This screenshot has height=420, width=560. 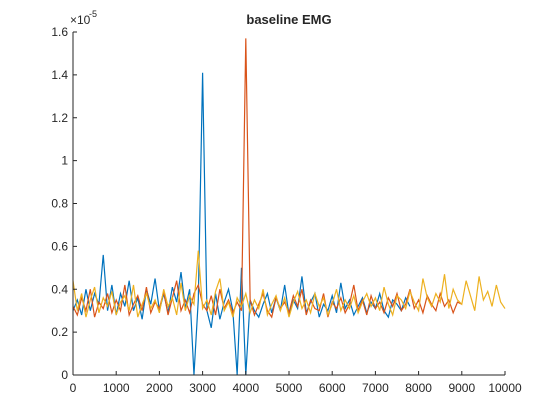 I want to click on y-tick-label: 0.4, so click(x=59, y=289).